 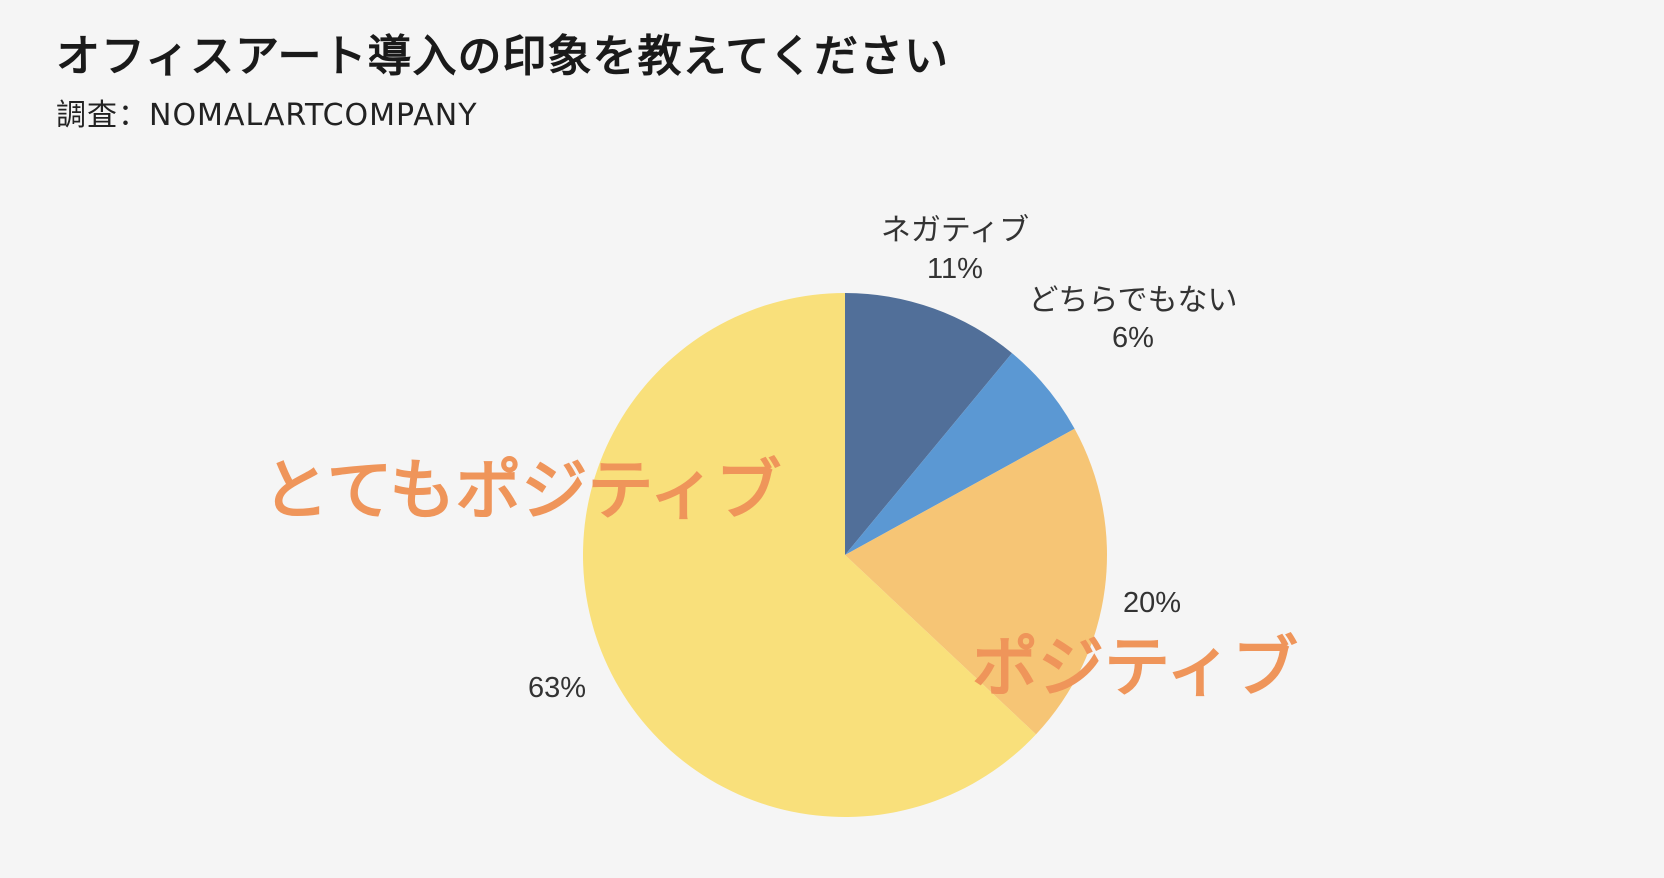 I want to click on slice-label-neutral: どちらでもない, so click(x=1132, y=300).